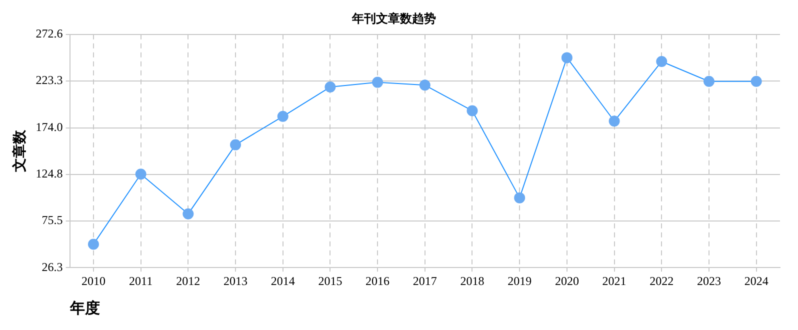 Image resolution: width=798 pixels, height=330 pixels. Describe the element at coordinates (708, 281) in the screenshot. I see `x-tick-label: 2023` at that location.